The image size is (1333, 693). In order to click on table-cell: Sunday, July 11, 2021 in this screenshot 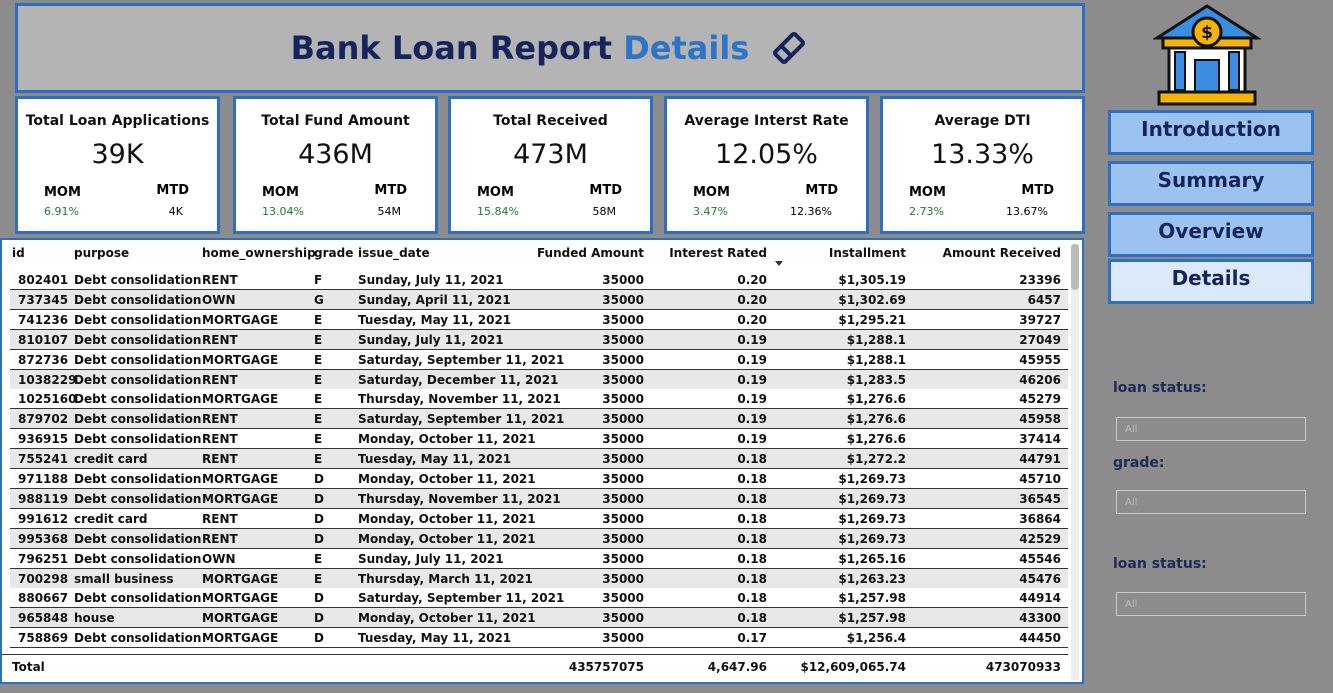, I will do `click(431, 558)`.